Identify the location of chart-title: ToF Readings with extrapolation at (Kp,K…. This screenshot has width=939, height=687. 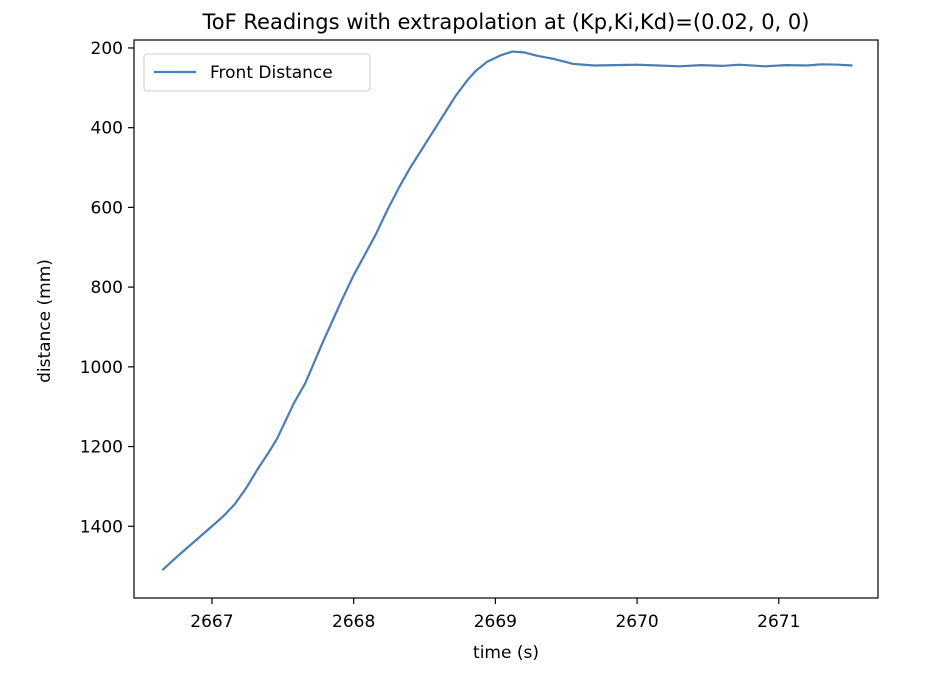
(506, 22).